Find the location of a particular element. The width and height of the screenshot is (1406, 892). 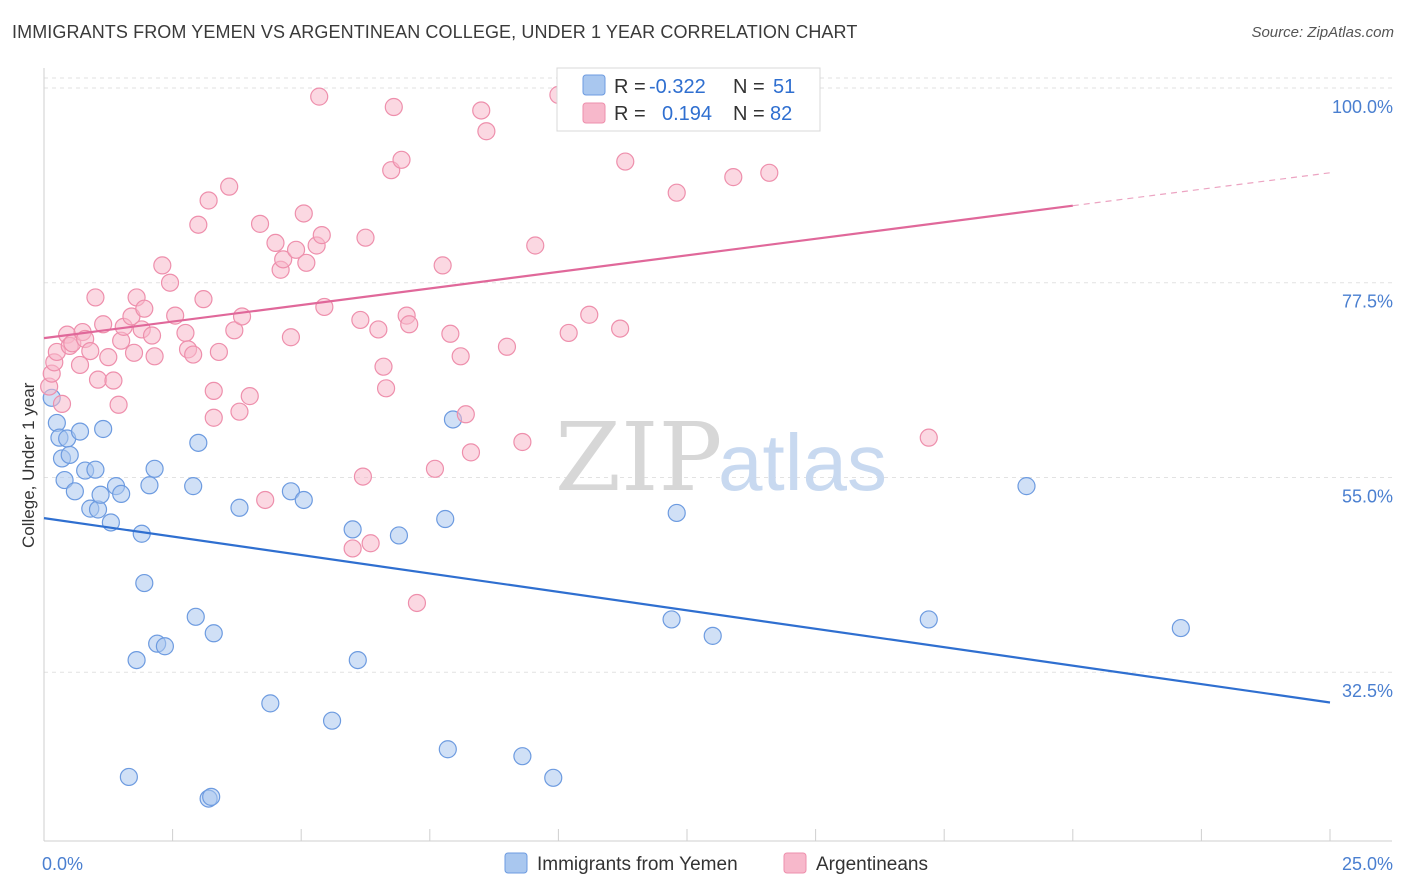

y-tick-label-0: 32.5% is located at coordinates (1367, 691).